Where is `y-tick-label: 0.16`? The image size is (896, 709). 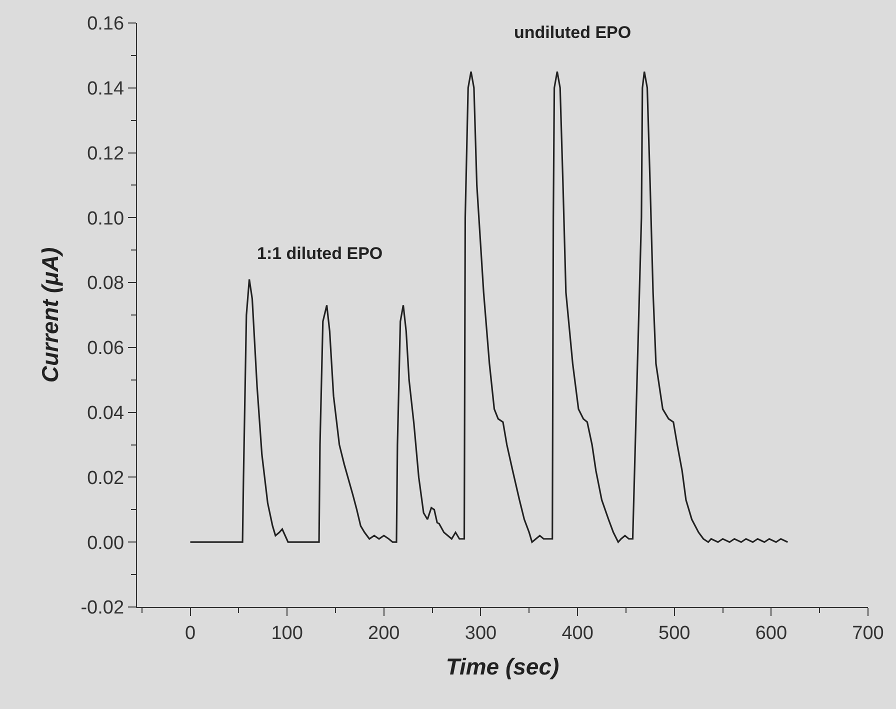
y-tick-label: 0.16 is located at coordinates (105, 24).